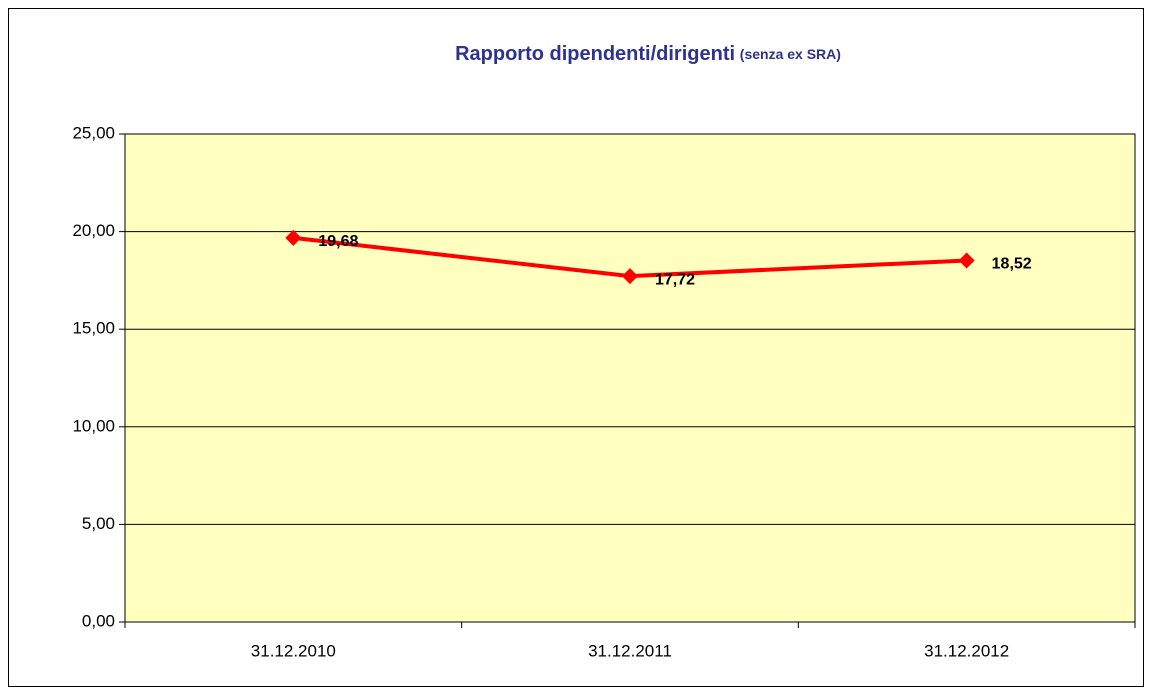  I want to click on data-label: 19,68, so click(338, 241).